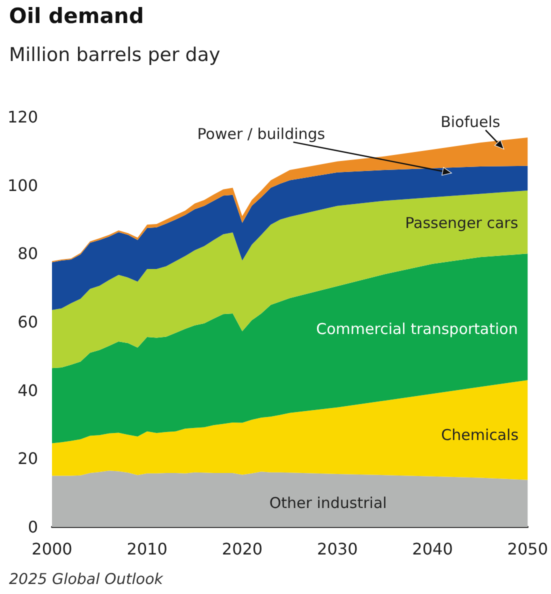  What do you see at coordinates (52, 549) in the screenshot?
I see `x-tick-label: 2000` at bounding box center [52, 549].